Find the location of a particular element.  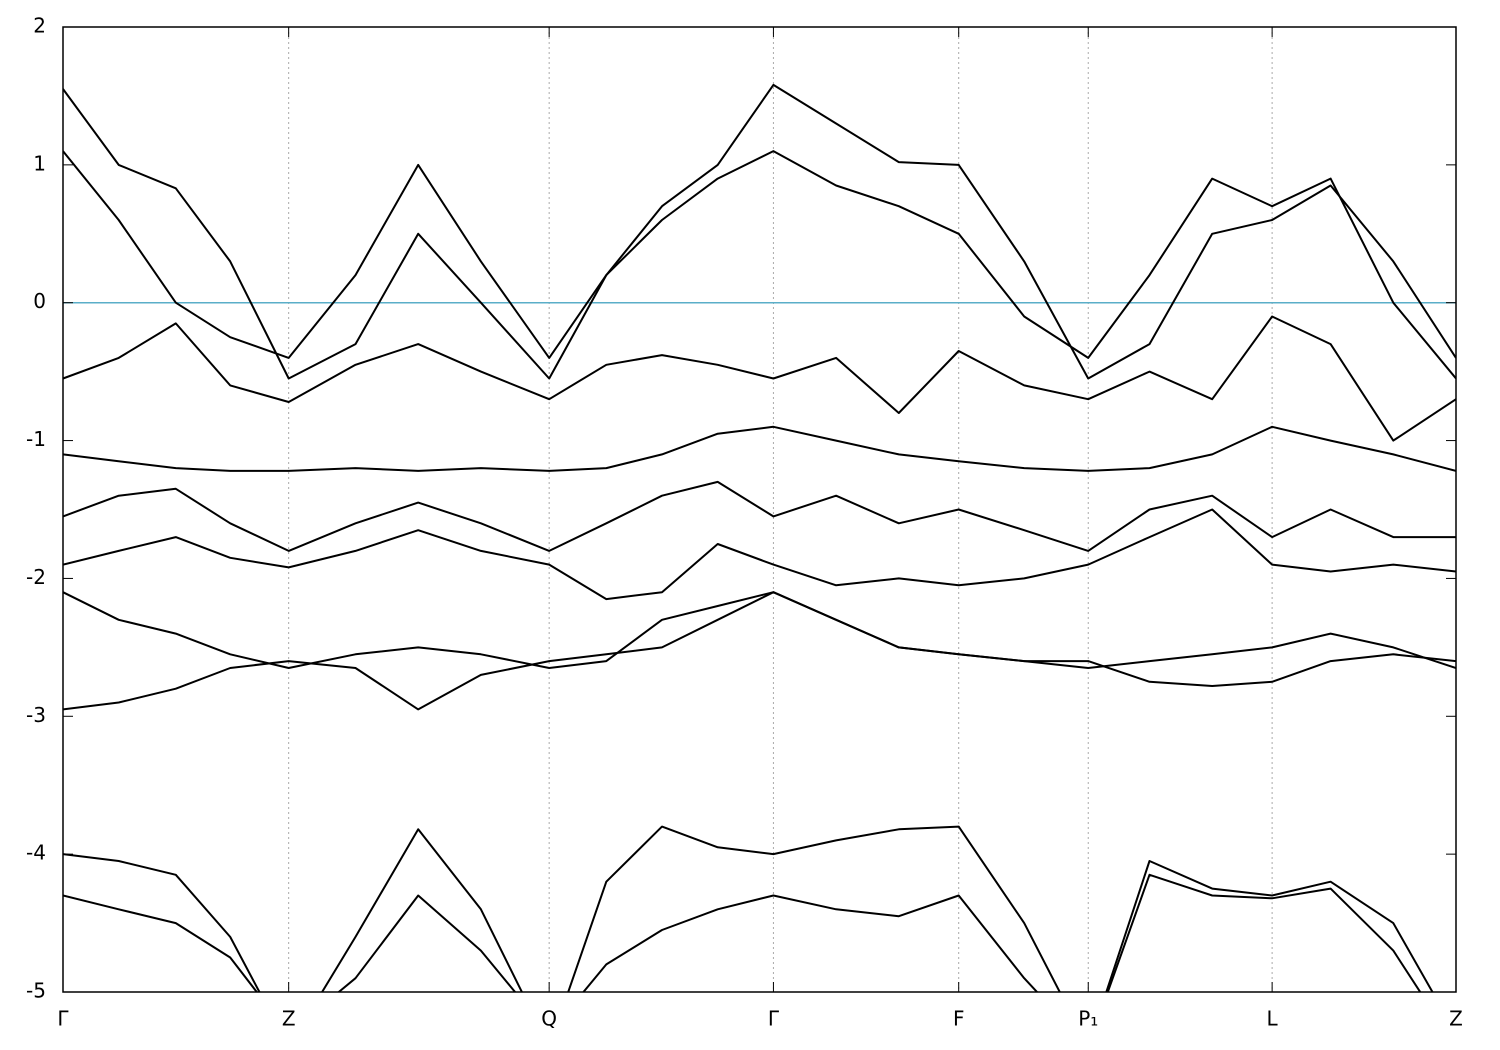

x-tick-label: L is located at coordinates (1273, 1019).